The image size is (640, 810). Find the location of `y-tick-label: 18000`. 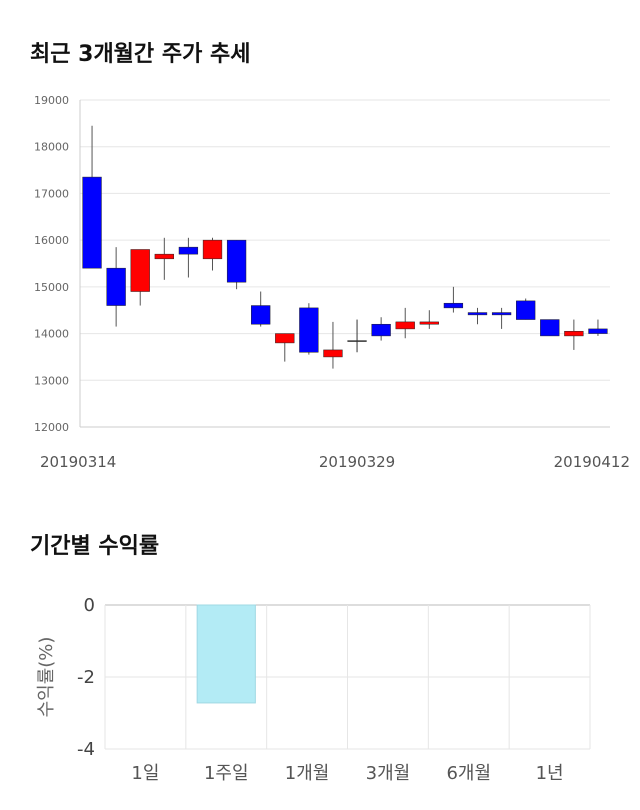

y-tick-label: 18000 is located at coordinates (51, 147).